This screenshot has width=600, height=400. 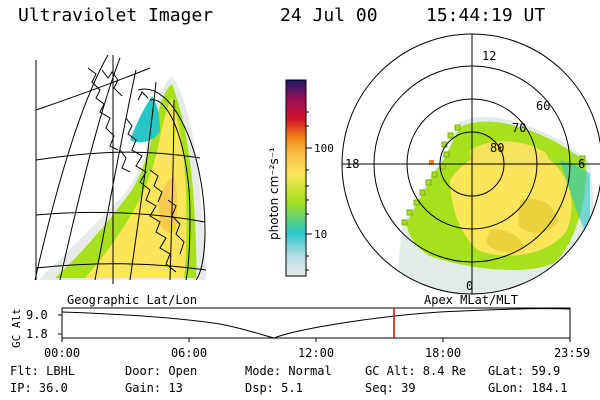 I want to click on lat-label-80: 80, so click(x=497, y=148).